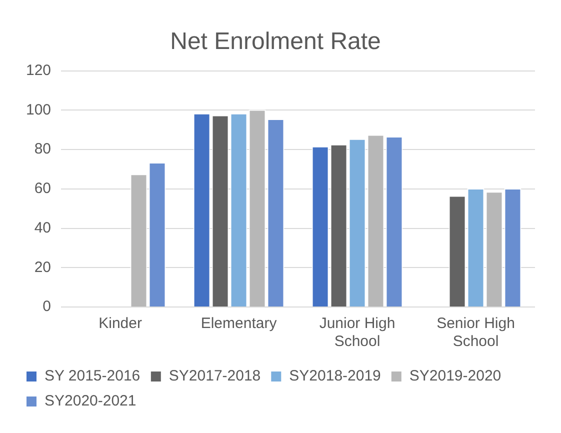 The image size is (561, 433). Describe the element at coordinates (39, 70) in the screenshot. I see `y-tick-label: 120` at that location.